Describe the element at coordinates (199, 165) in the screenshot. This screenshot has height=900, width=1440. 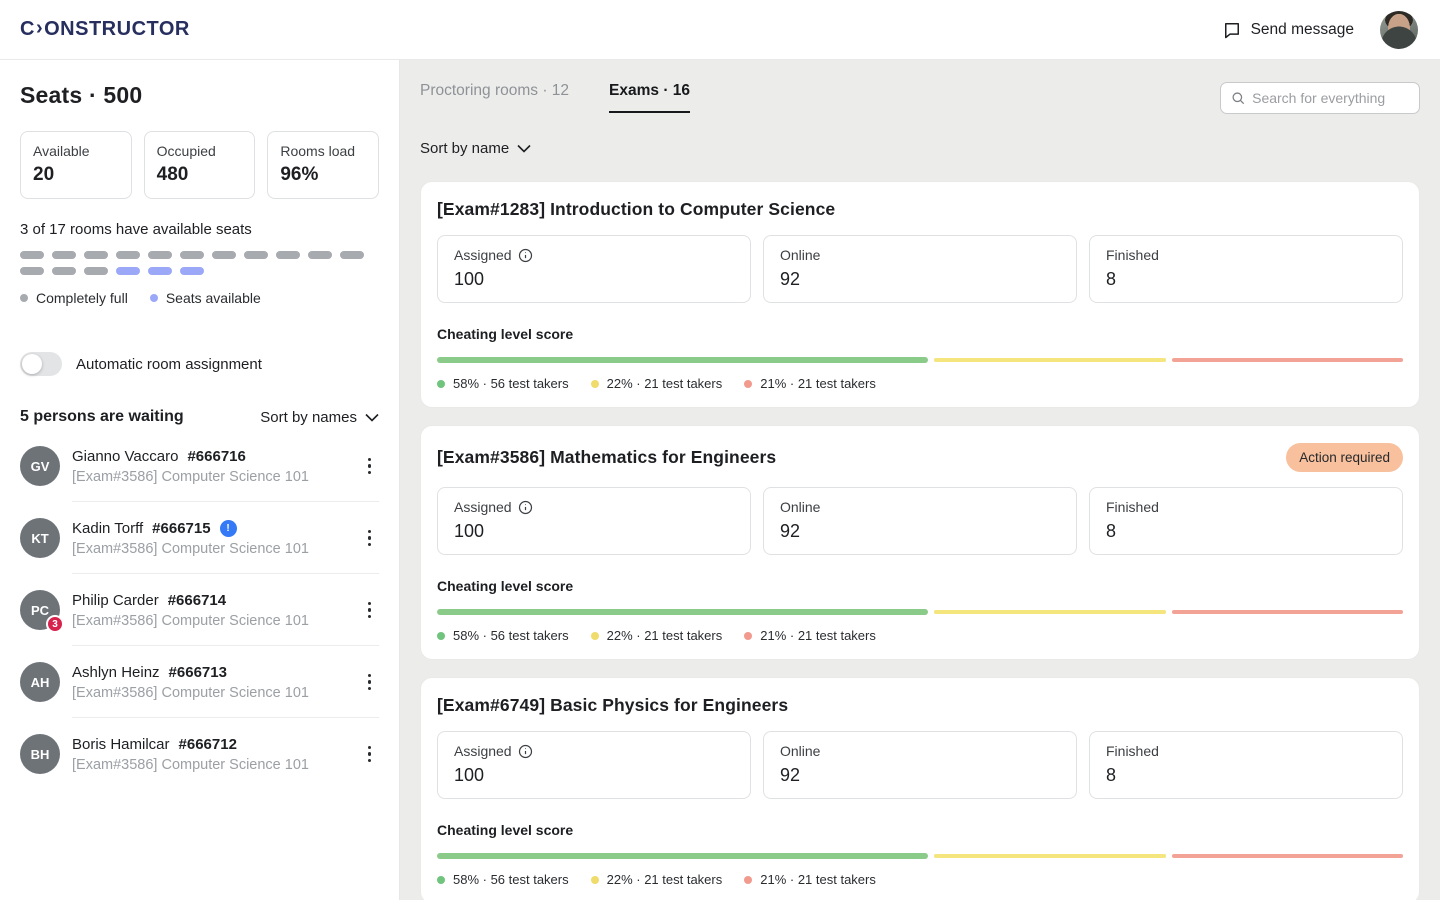
I see `occupied-stat-card: Occupied 480` at that location.